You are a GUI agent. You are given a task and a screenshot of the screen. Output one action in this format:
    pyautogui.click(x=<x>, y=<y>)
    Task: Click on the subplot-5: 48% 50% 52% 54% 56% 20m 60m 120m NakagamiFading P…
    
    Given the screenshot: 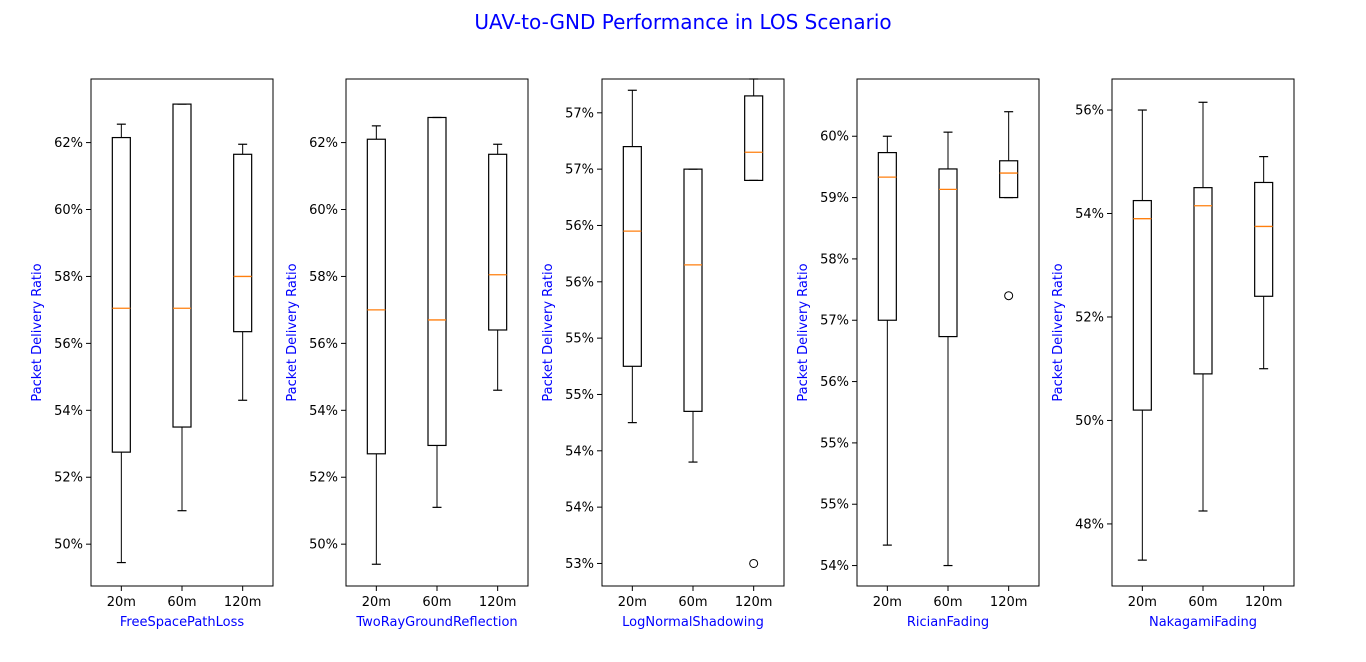 What is the action you would take?
    pyautogui.click(x=1173, y=354)
    